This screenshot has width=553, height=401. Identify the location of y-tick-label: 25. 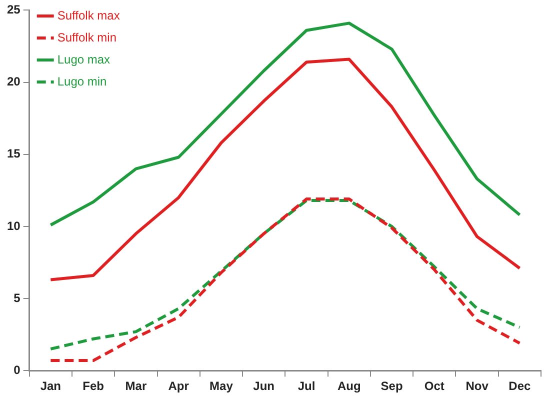
(13, 9).